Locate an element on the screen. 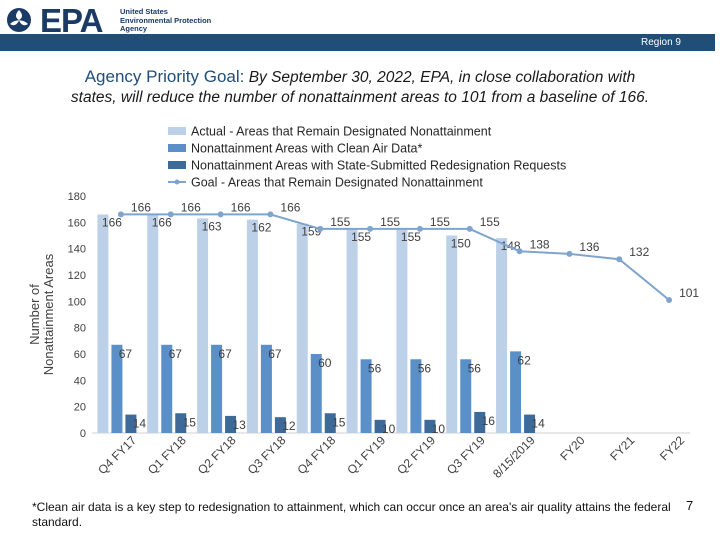  data-label-state-requests: 12 is located at coordinates (289, 426).